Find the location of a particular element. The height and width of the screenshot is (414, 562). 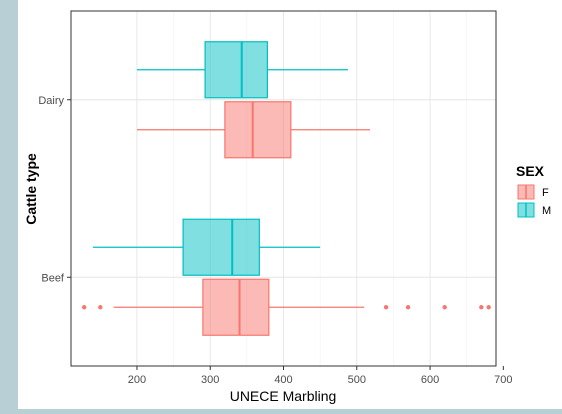

x-tick-label: 300 is located at coordinates (210, 380).